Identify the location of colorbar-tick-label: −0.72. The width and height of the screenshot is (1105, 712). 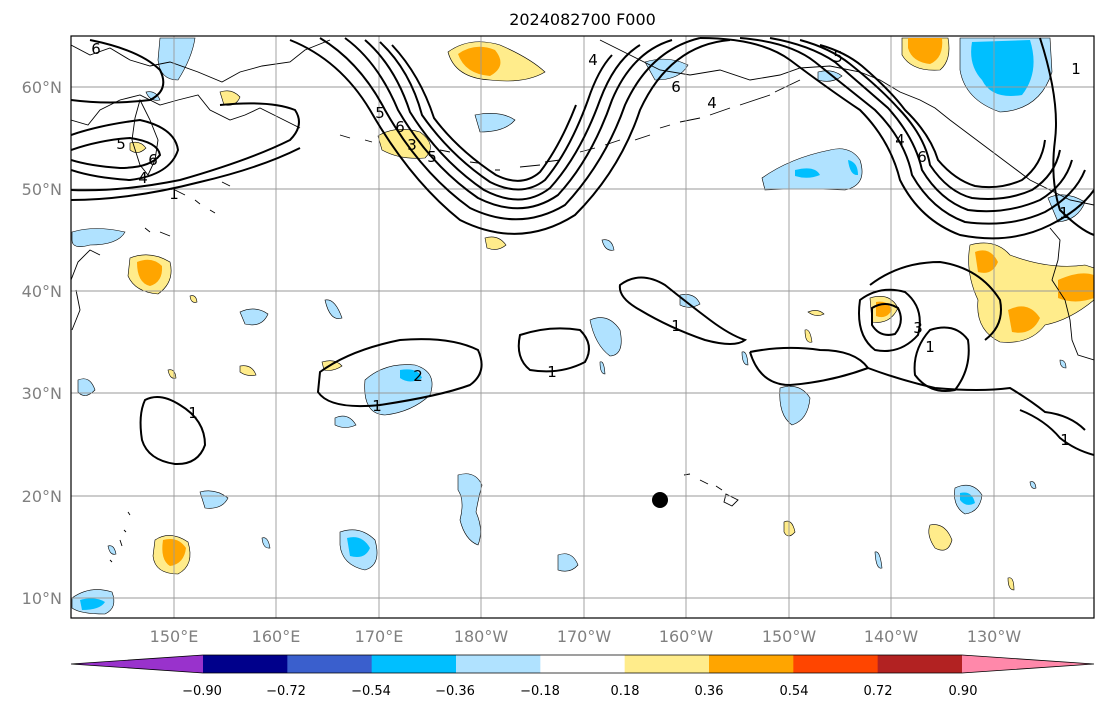
(286, 691).